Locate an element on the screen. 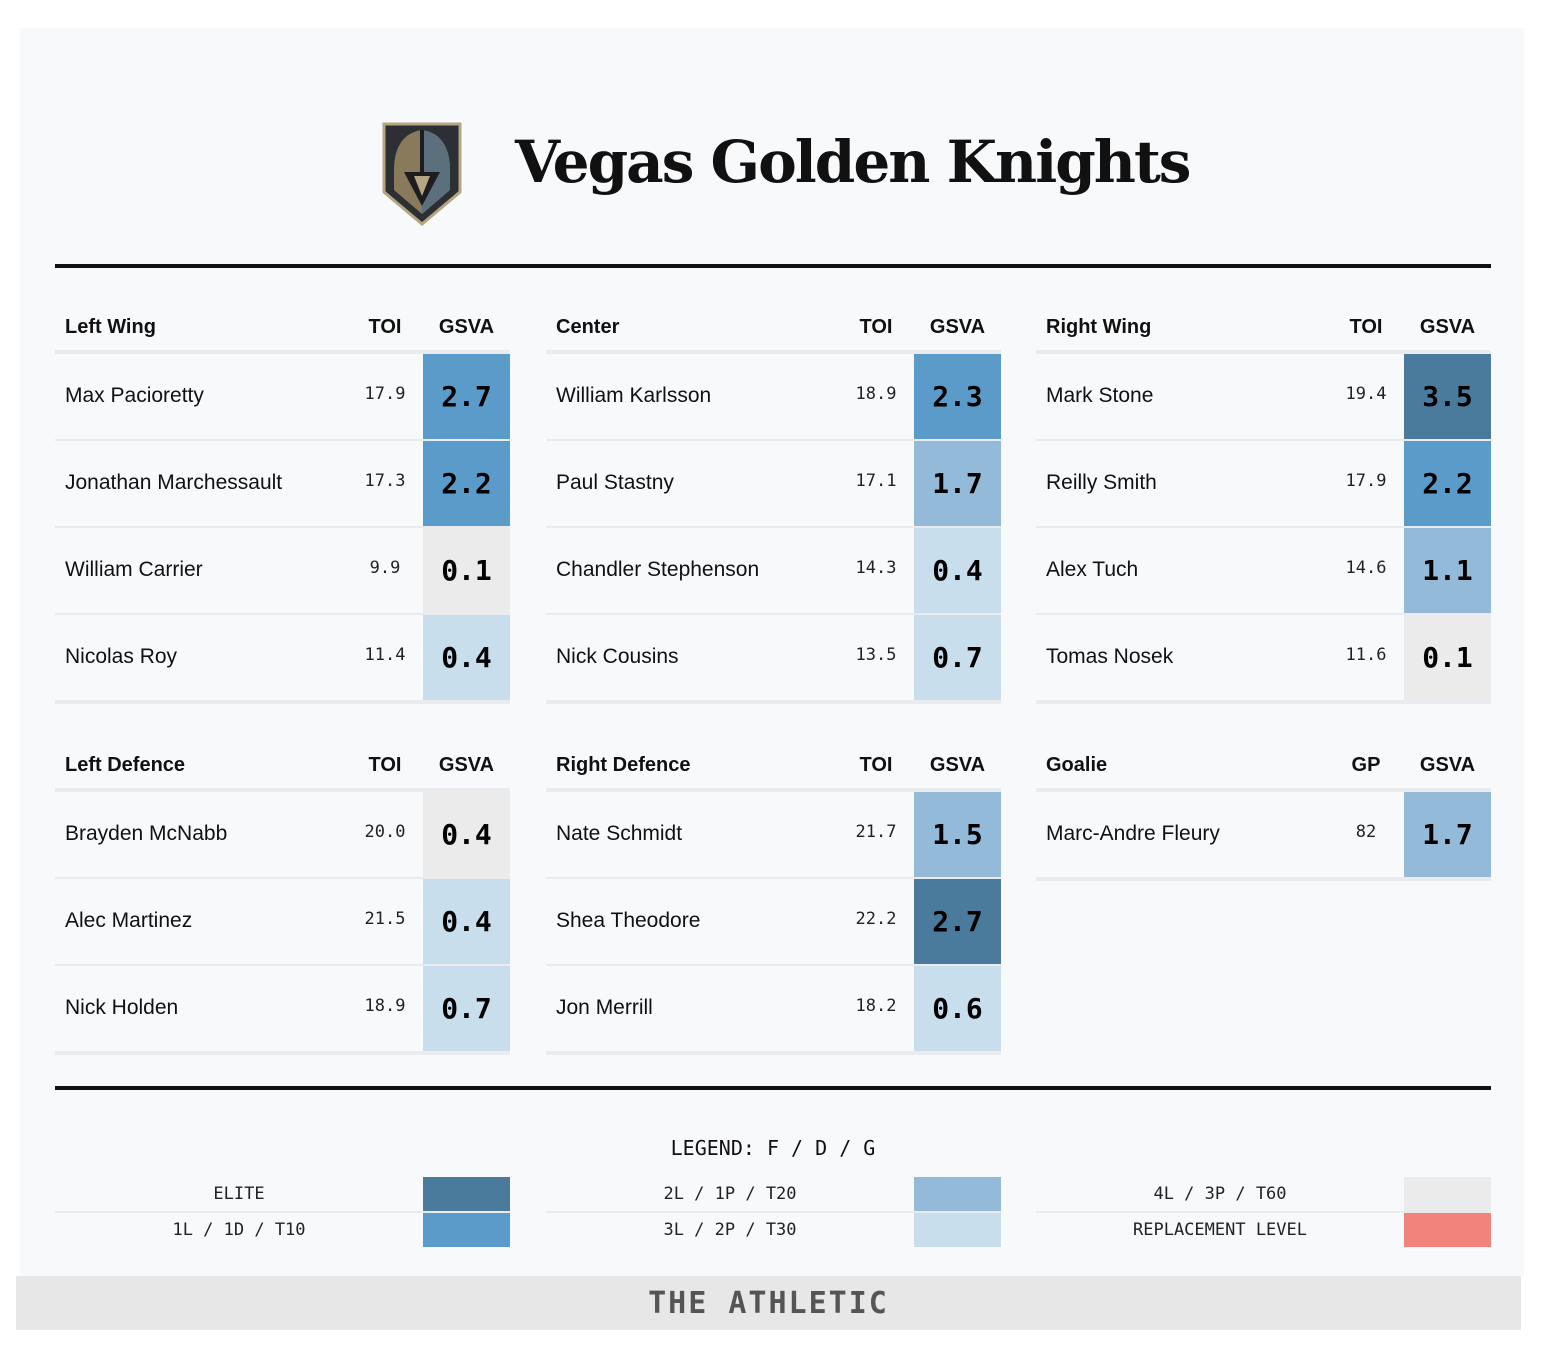 The image size is (1544, 1354). group-header: Right Wing TOI GSVA is located at coordinates (1263, 327).